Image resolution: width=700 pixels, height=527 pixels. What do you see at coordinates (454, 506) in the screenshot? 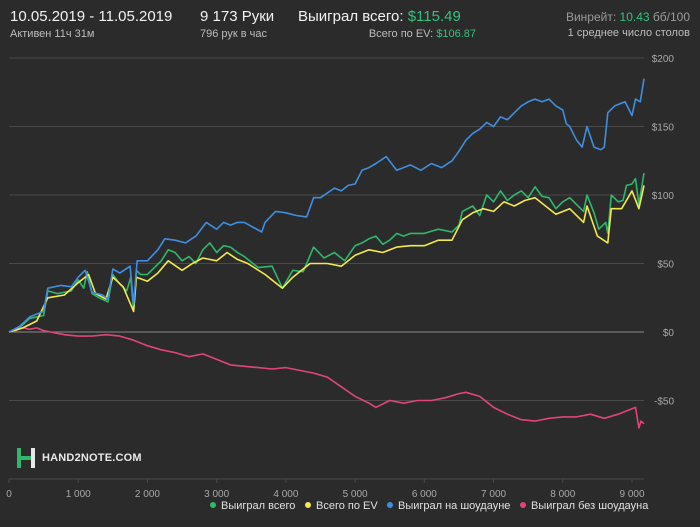
I see `legend-label-showdown: Выиграл на шоудауне` at bounding box center [454, 506].